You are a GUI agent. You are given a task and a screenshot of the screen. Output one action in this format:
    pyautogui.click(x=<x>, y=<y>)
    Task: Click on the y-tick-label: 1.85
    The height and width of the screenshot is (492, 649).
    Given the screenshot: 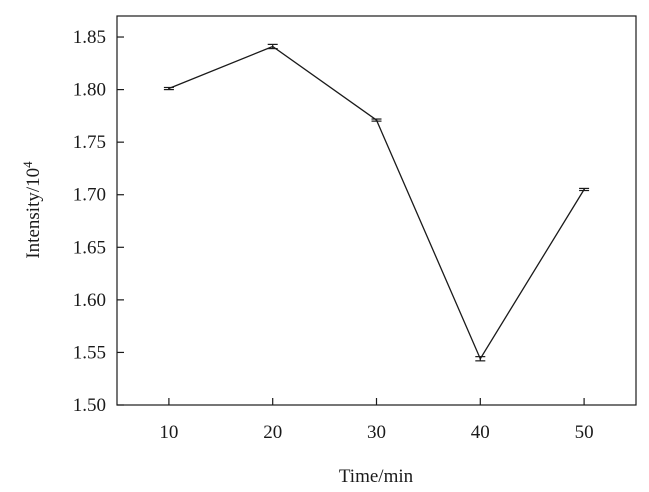 What is the action you would take?
    pyautogui.click(x=89, y=37)
    